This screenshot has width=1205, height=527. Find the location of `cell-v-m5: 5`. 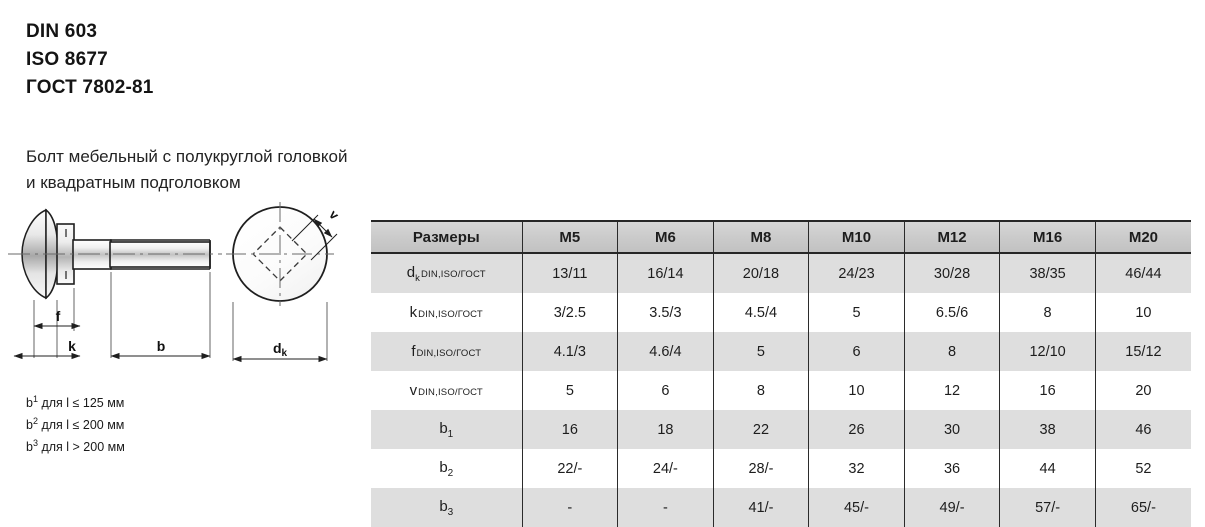

cell-v-m5: 5 is located at coordinates (569, 390).